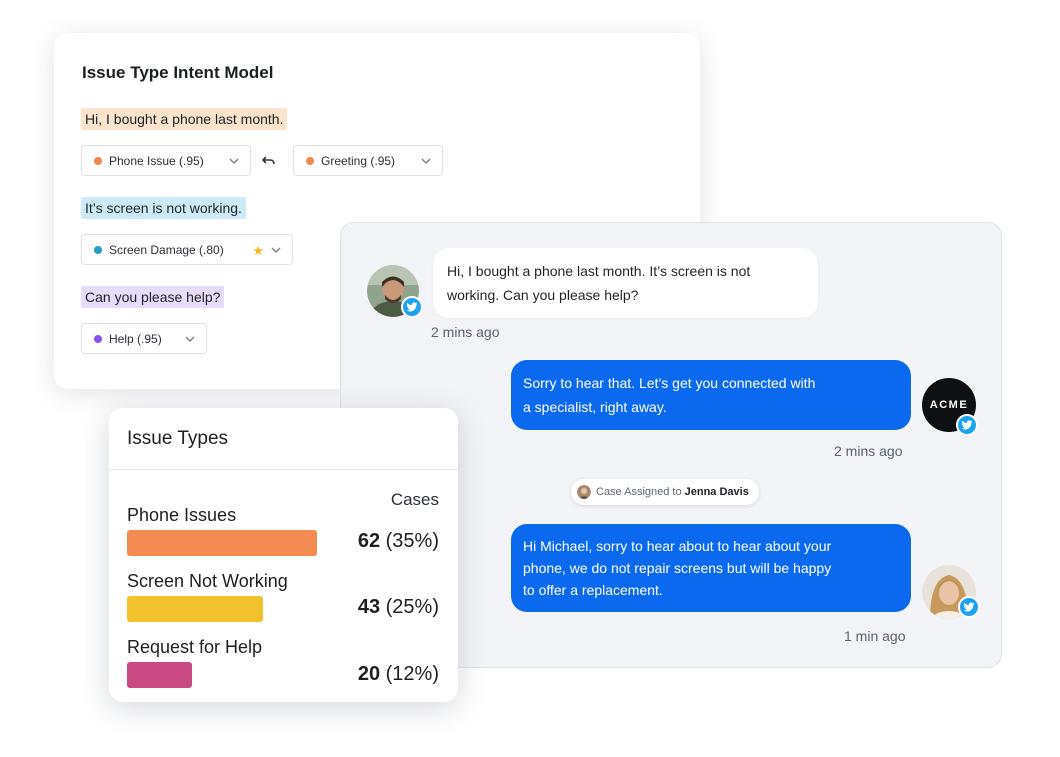  I want to click on cases-column-header: Cases, so click(414, 499).